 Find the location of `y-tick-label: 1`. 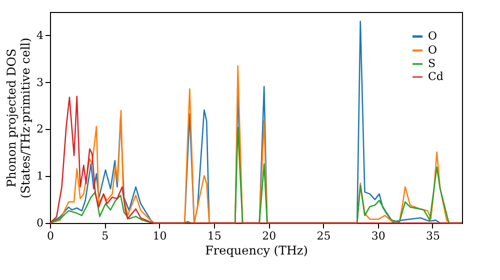

y-tick-label: 1 is located at coordinates (40, 176).